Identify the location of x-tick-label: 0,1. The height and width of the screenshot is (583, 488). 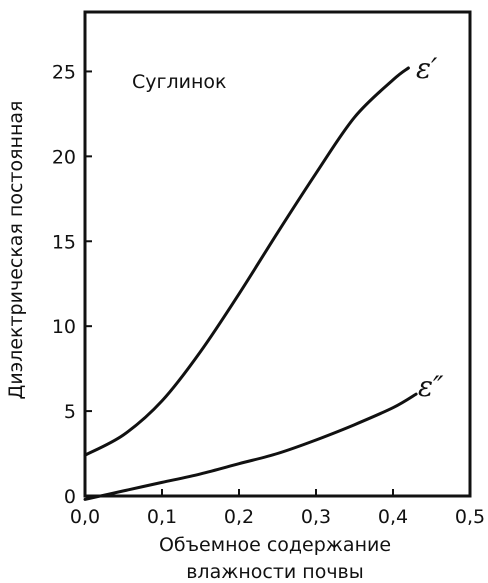
(162, 517).